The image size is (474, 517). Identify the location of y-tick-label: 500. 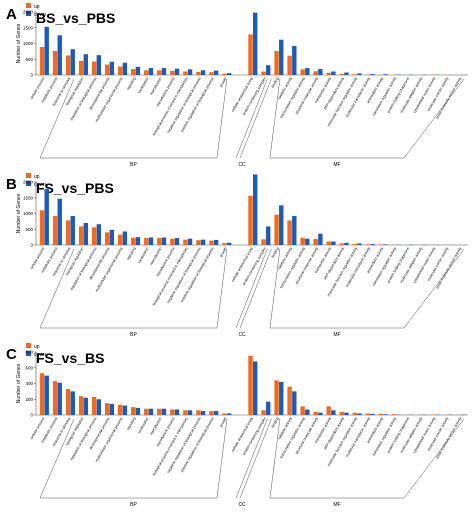
(29, 229).